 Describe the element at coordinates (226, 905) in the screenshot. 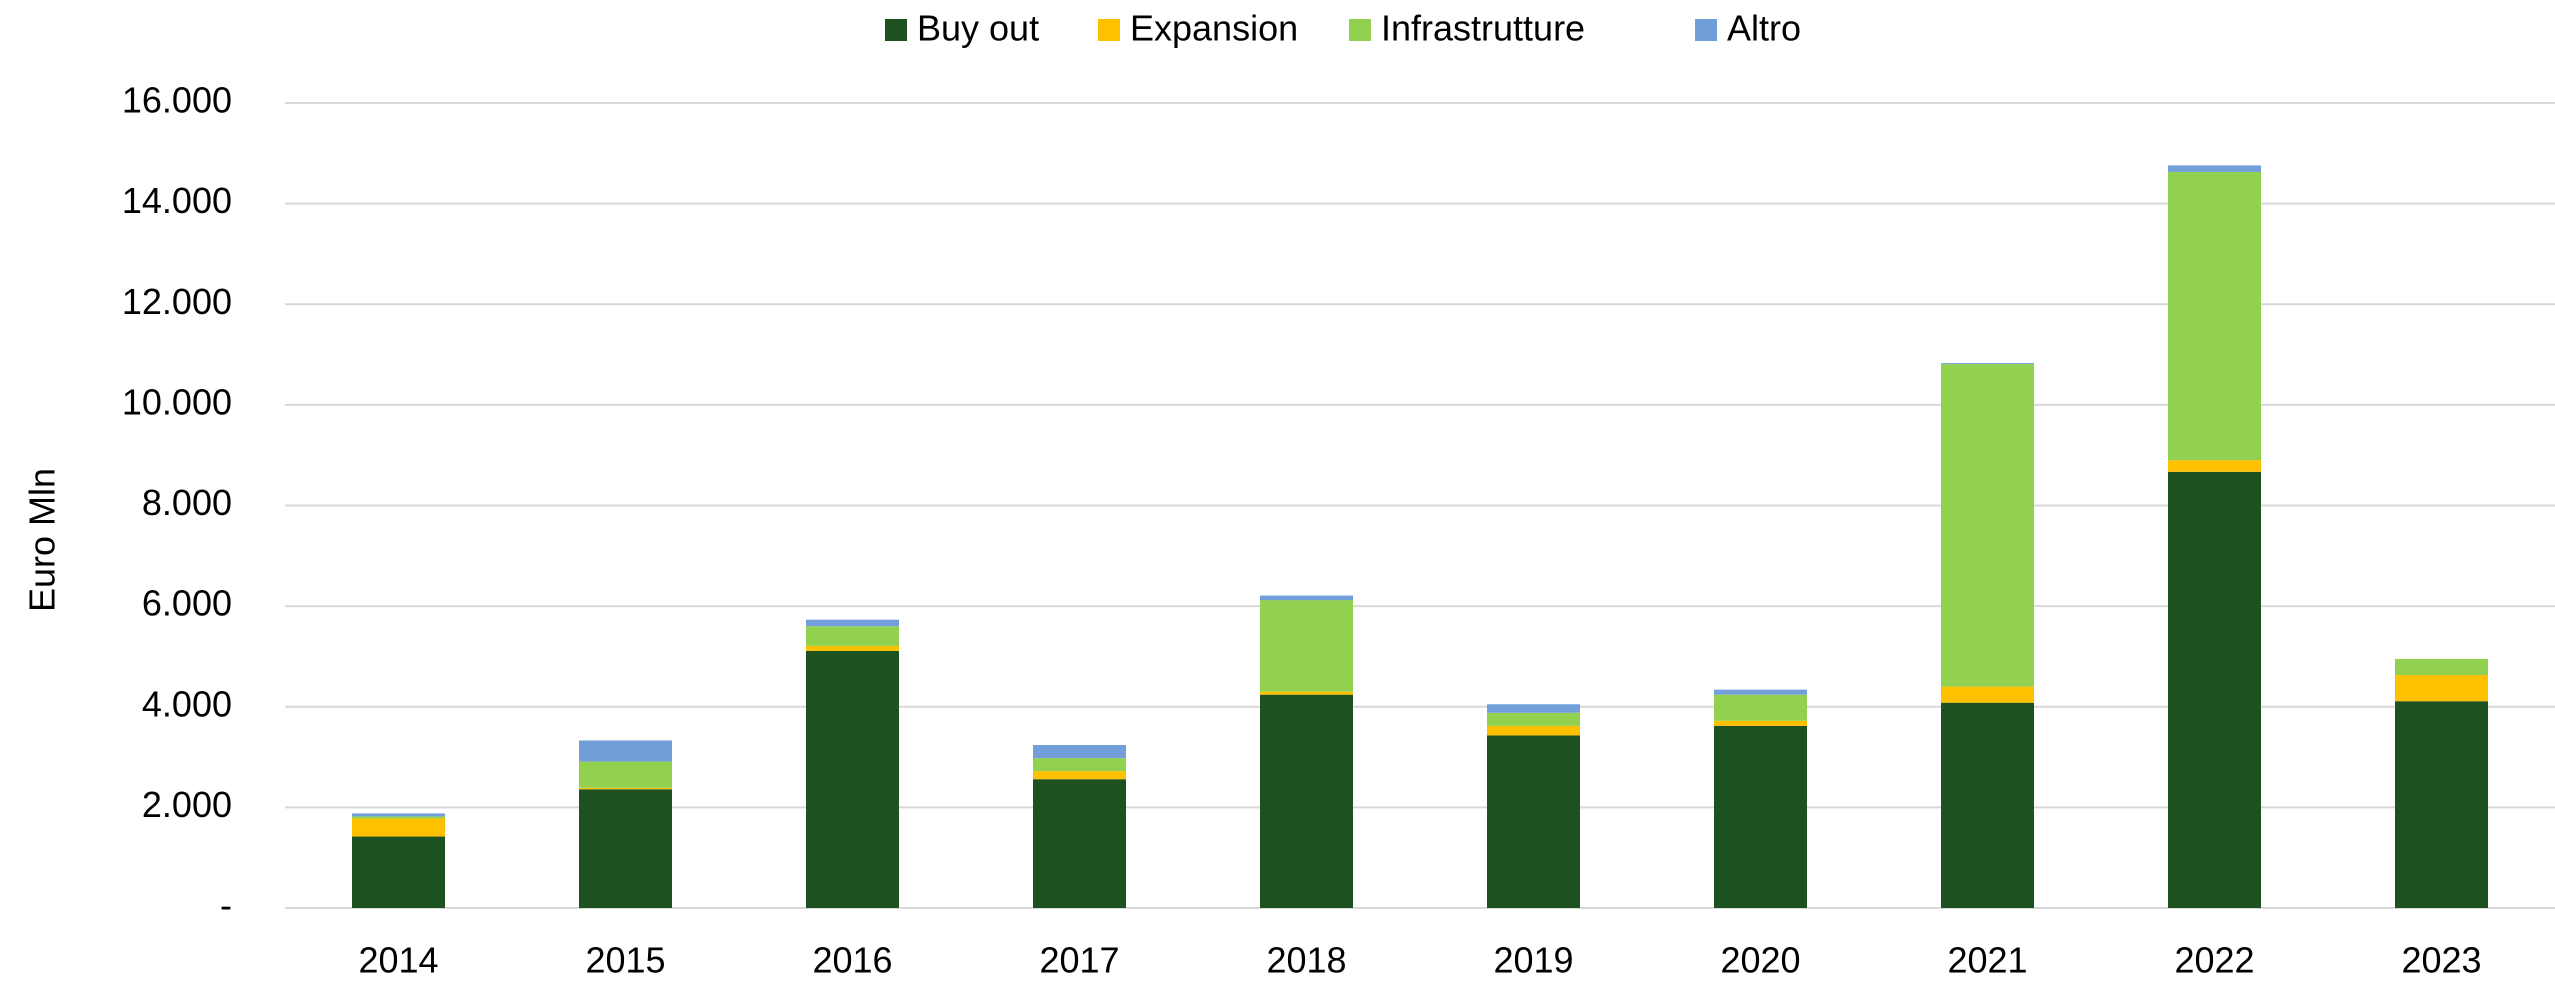

I see `y-tick-label: -` at that location.